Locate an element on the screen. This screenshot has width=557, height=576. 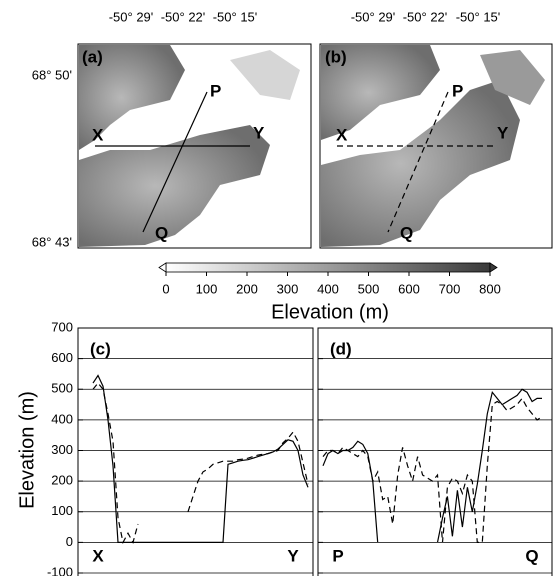
profile-end: Q is located at coordinates (531, 555).